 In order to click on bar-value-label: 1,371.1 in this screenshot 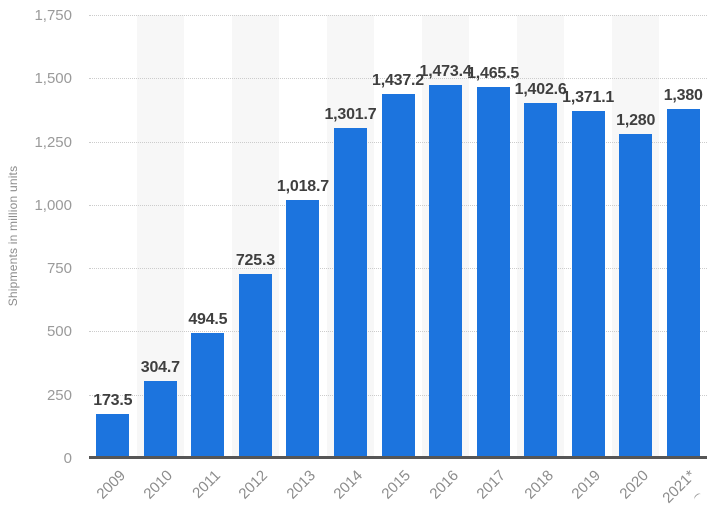, I will do `click(588, 97)`.